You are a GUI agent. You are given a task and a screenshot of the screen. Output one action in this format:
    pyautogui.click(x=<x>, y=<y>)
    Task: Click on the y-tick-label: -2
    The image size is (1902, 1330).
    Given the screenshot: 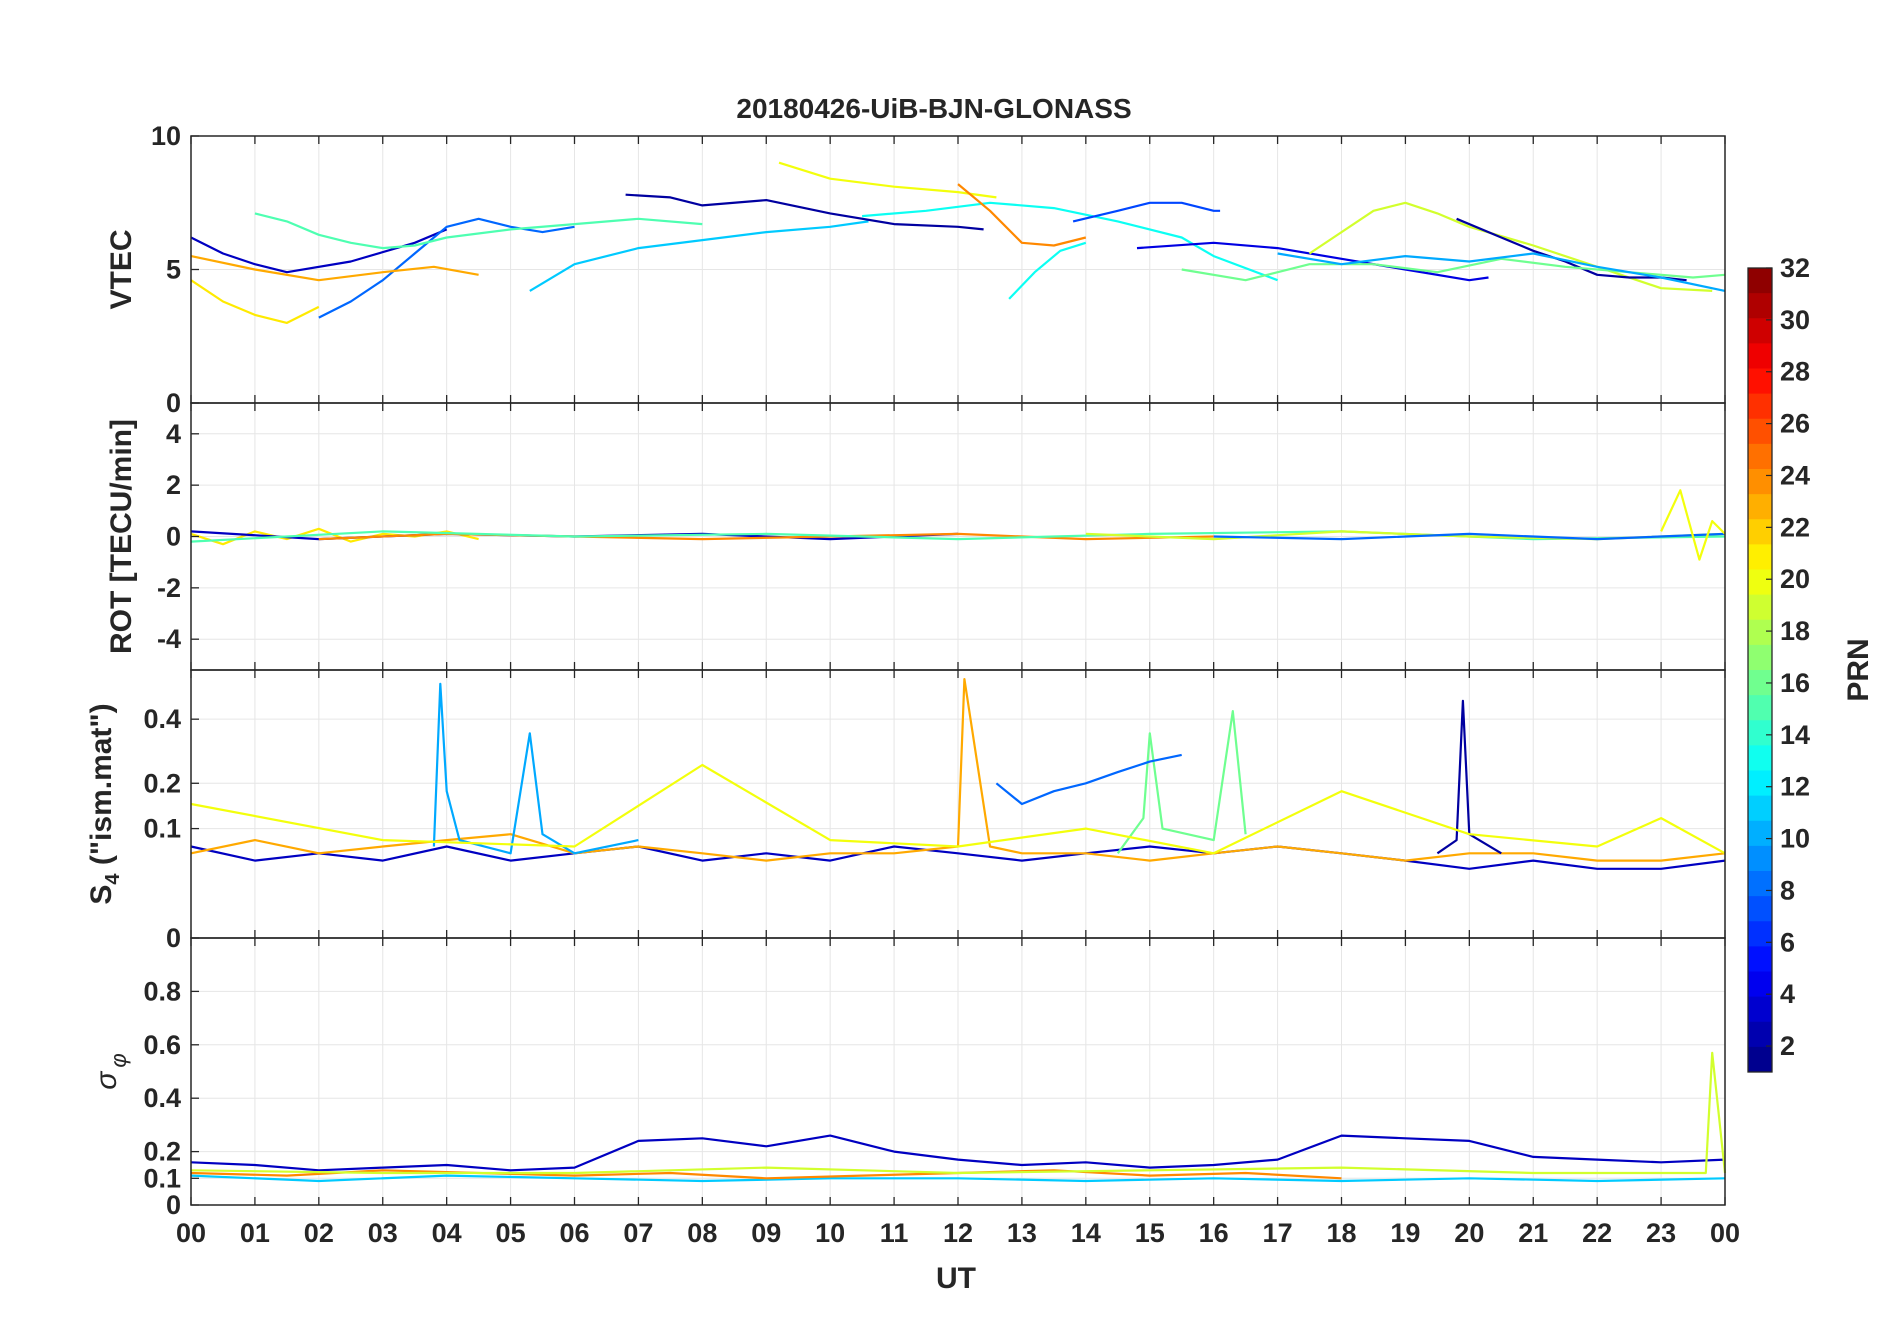 What is the action you would take?
    pyautogui.click(x=169, y=588)
    